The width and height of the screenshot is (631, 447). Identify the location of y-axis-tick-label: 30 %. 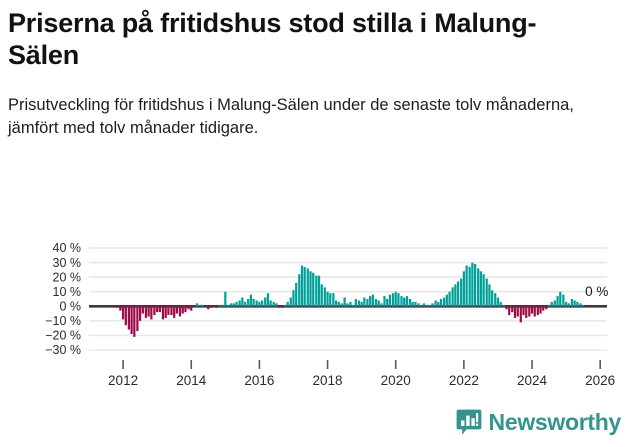
(67, 263).